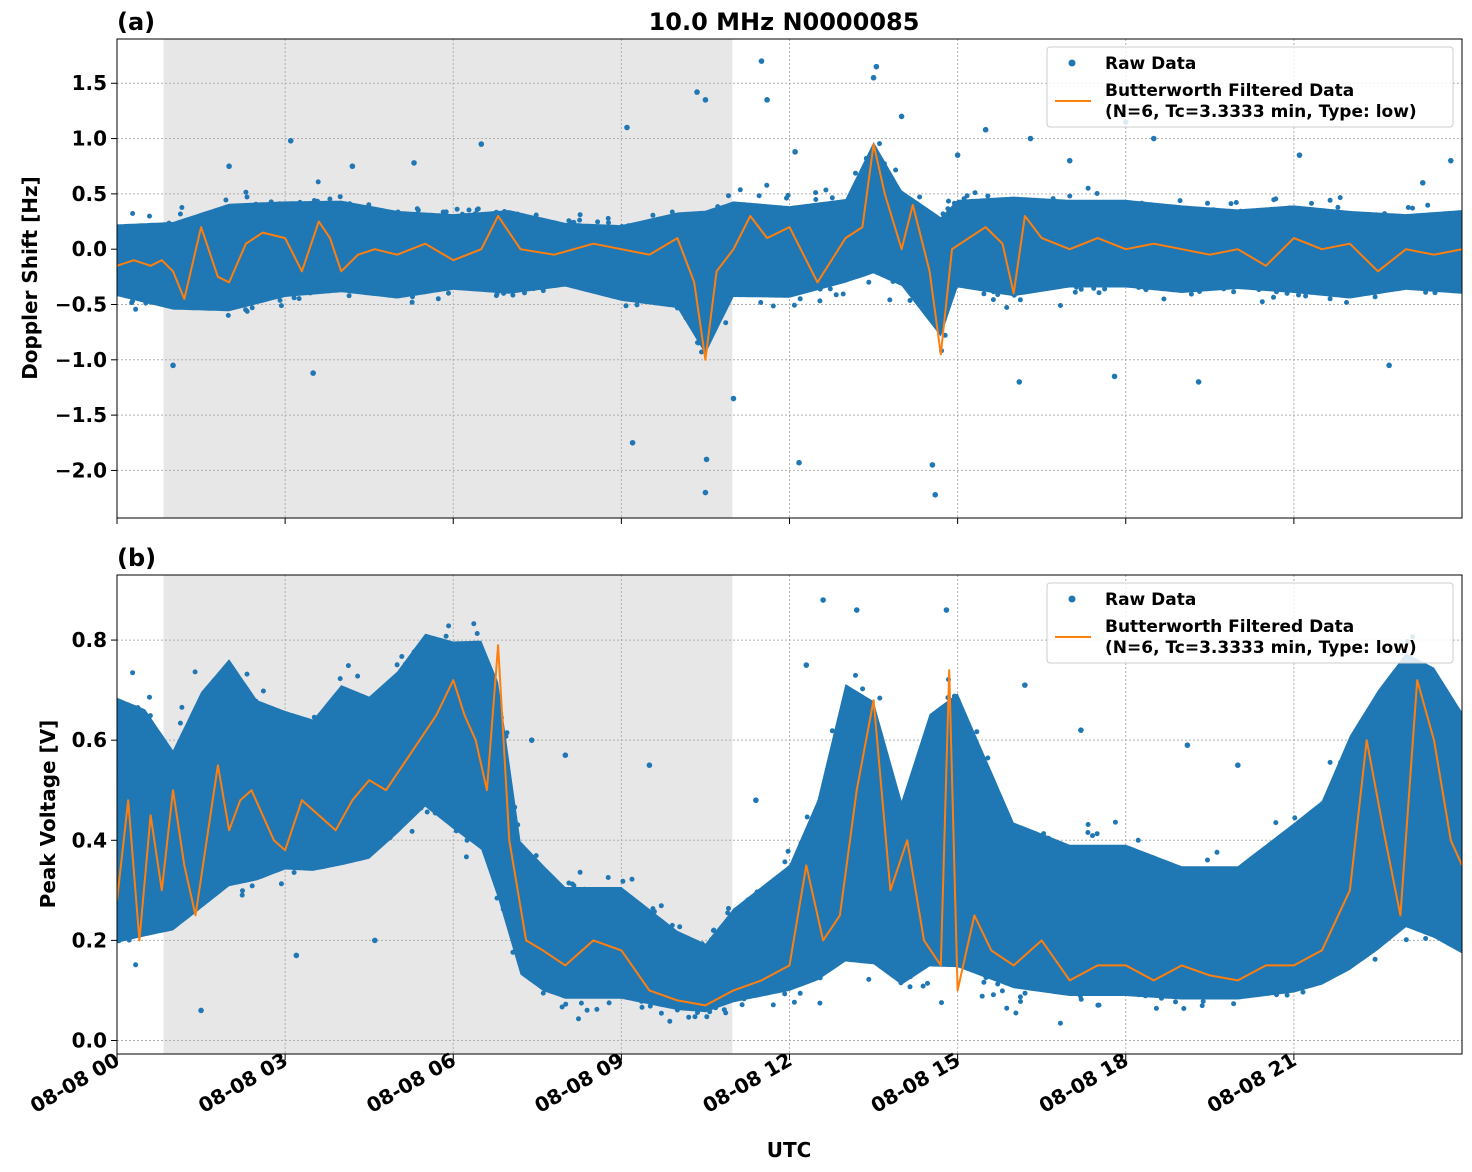 The width and height of the screenshot is (1472, 1172). I want to click on y-tick-label: −0.5, so click(81, 304).